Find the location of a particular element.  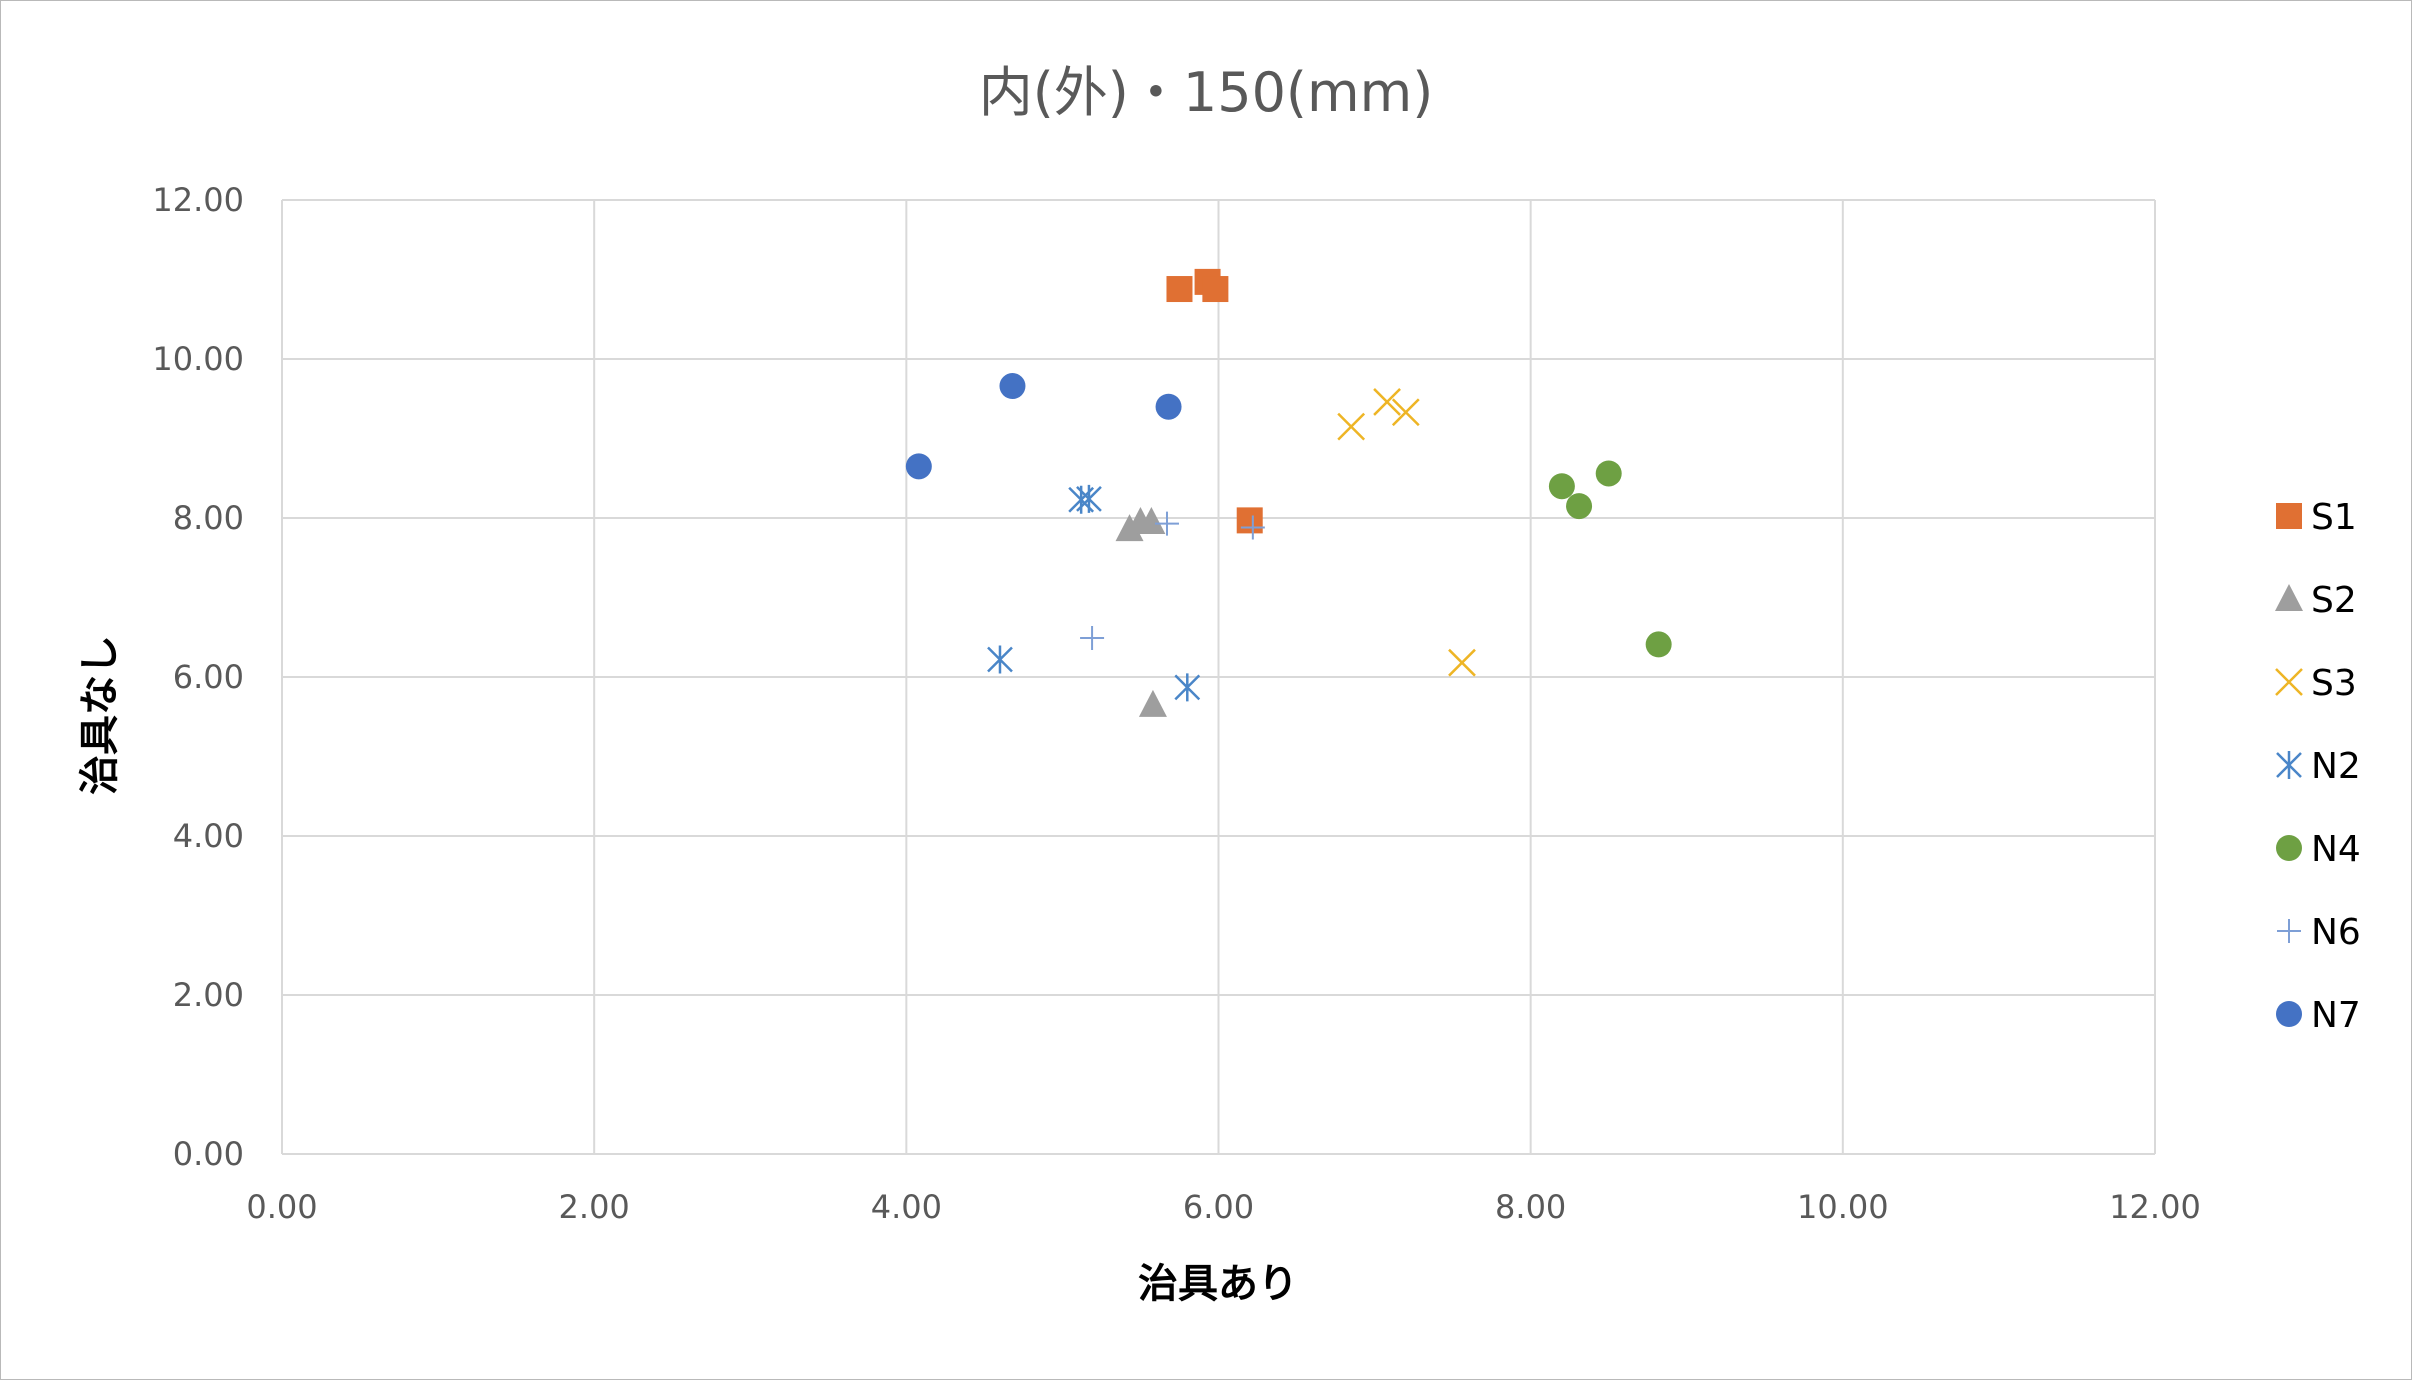

legend: S1 S2 S3 N2 N4 N6 N7 is located at coordinates (2318, 766).